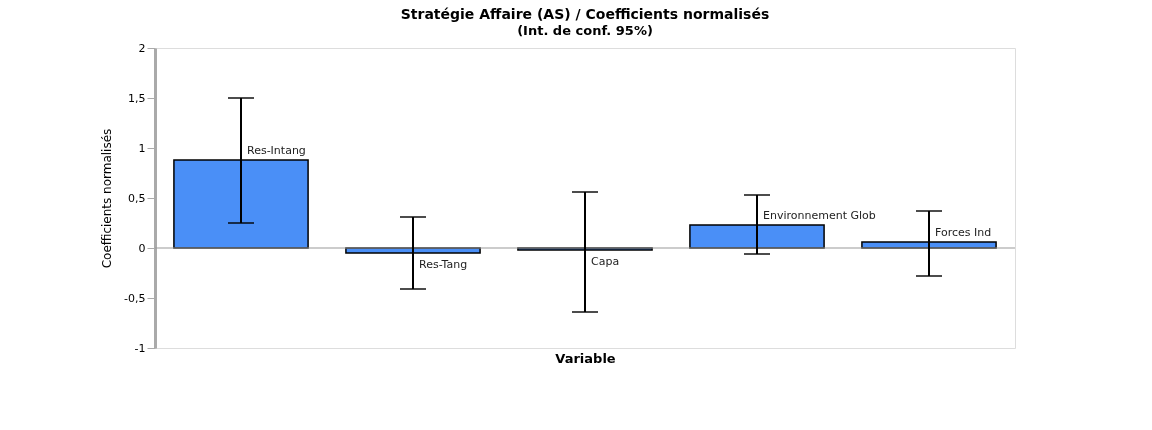 The height and width of the screenshot is (430, 1152). I want to click on y-tick-label: 0,5, so click(137, 198).